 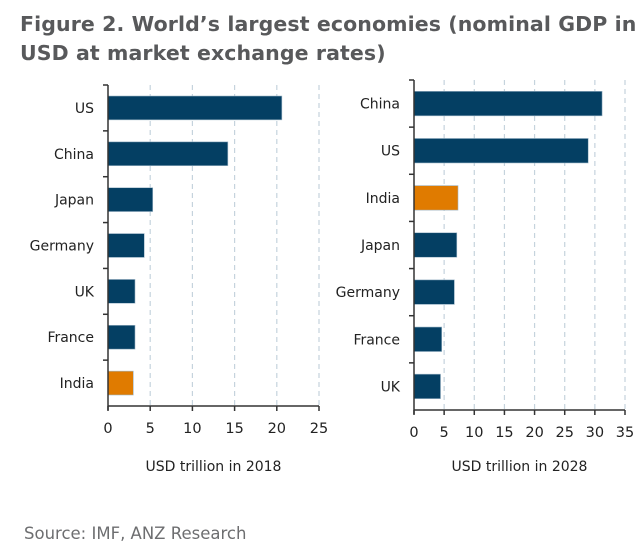 What do you see at coordinates (595, 433) in the screenshot?
I see `x-tick-label: 30` at bounding box center [595, 433].